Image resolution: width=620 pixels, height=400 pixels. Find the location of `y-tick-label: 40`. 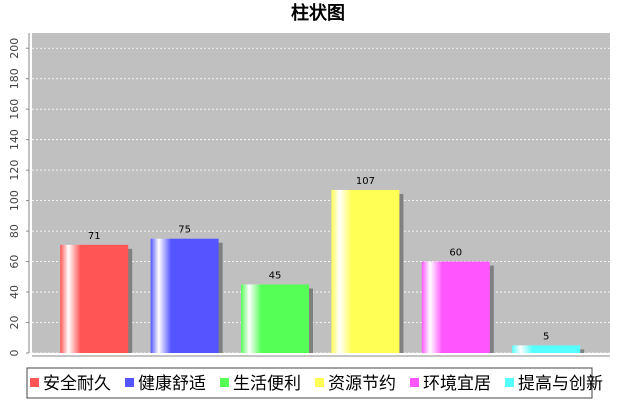

y-tick-label: 40 is located at coordinates (14, 292).